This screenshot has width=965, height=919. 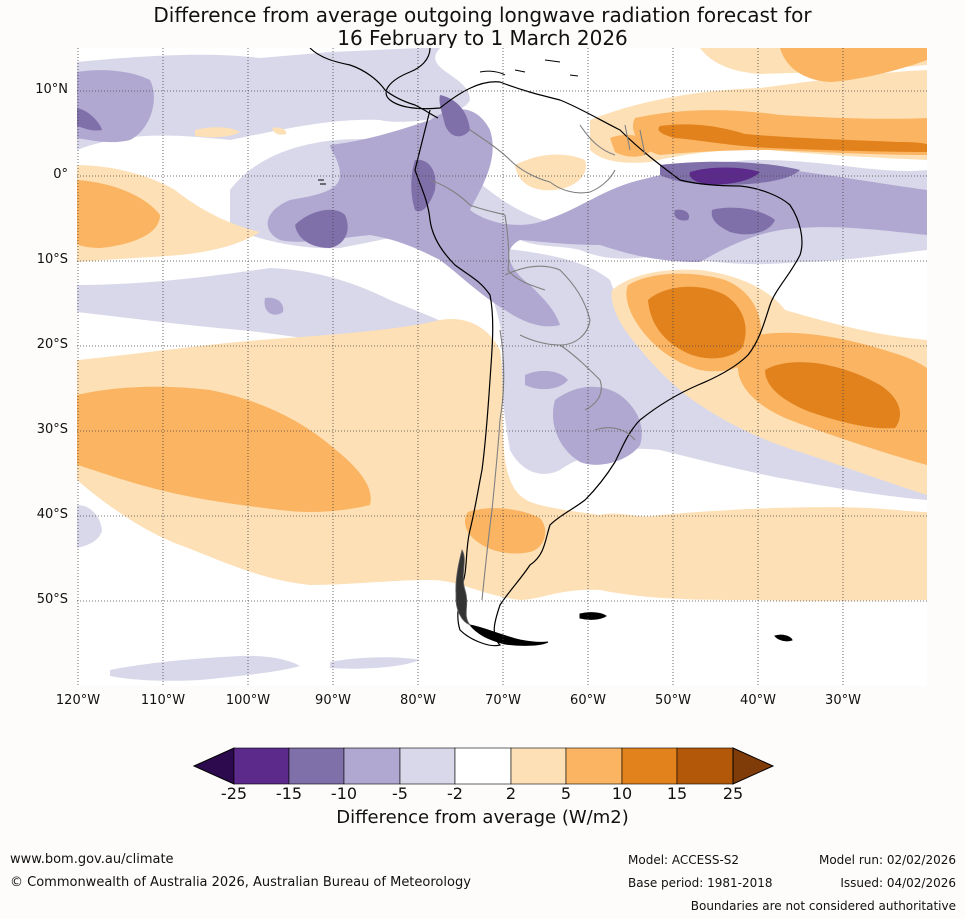 What do you see at coordinates (213, 766) in the screenshot?
I see `colorbar-extend-low` at bounding box center [213, 766].